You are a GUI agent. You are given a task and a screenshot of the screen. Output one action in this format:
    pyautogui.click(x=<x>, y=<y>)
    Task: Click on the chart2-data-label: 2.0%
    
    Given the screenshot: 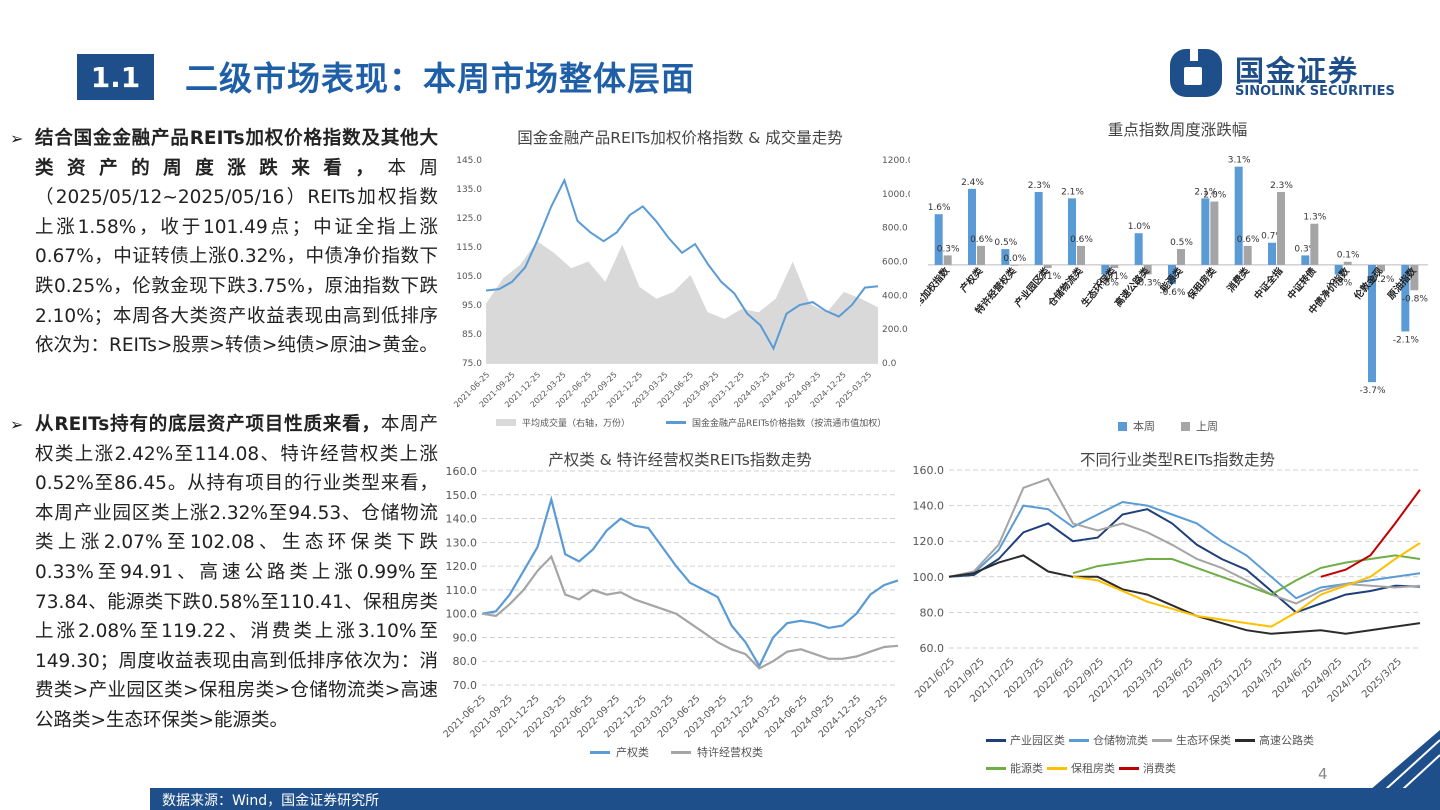 What is the action you would take?
    pyautogui.click(x=1214, y=196)
    